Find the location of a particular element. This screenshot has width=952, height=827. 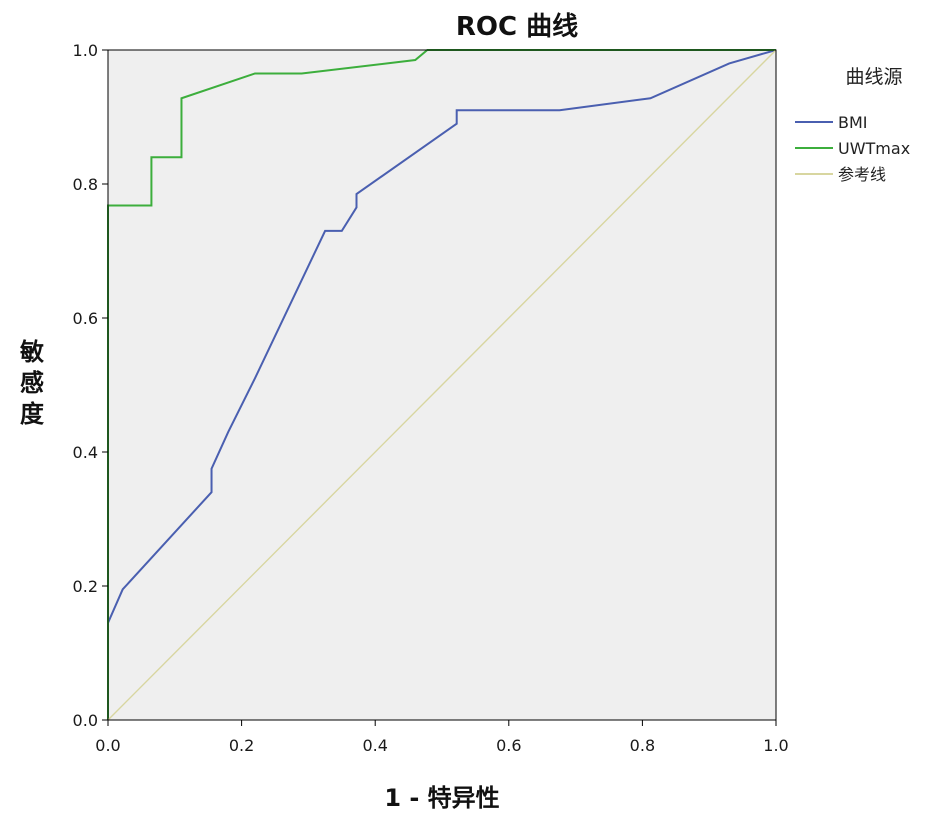

y-axis-title-char: 度 is located at coordinates (32, 414).